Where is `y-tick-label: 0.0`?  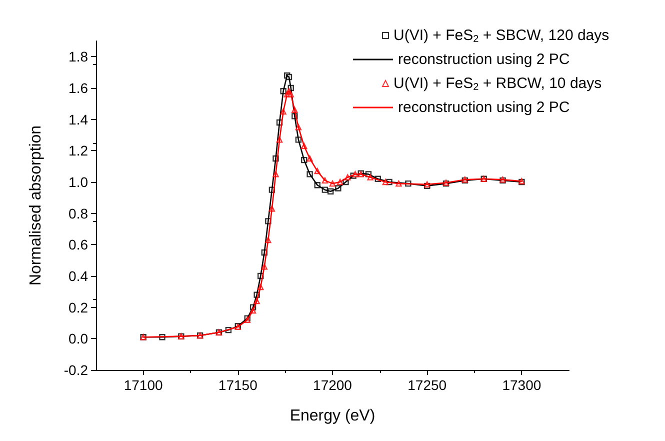 y-tick-label: 0.0 is located at coordinates (78, 338).